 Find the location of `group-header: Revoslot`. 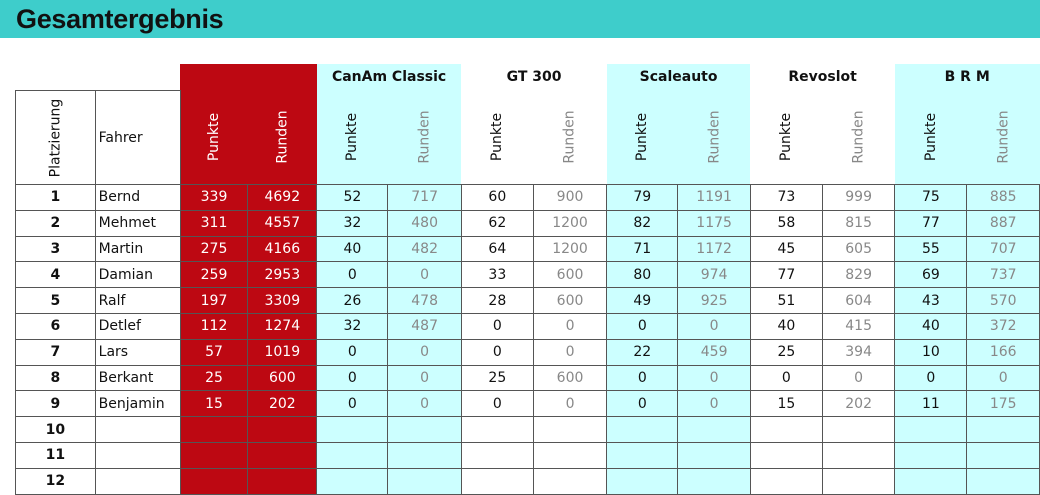

group-header: Revoslot is located at coordinates (822, 77).